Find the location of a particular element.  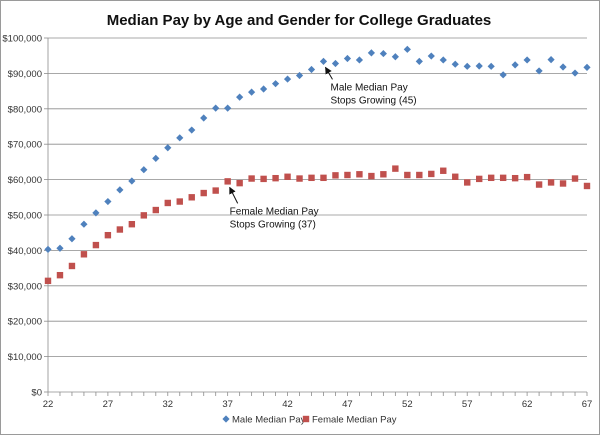

annotation-text: Stops Growing (37) is located at coordinates (273, 224).